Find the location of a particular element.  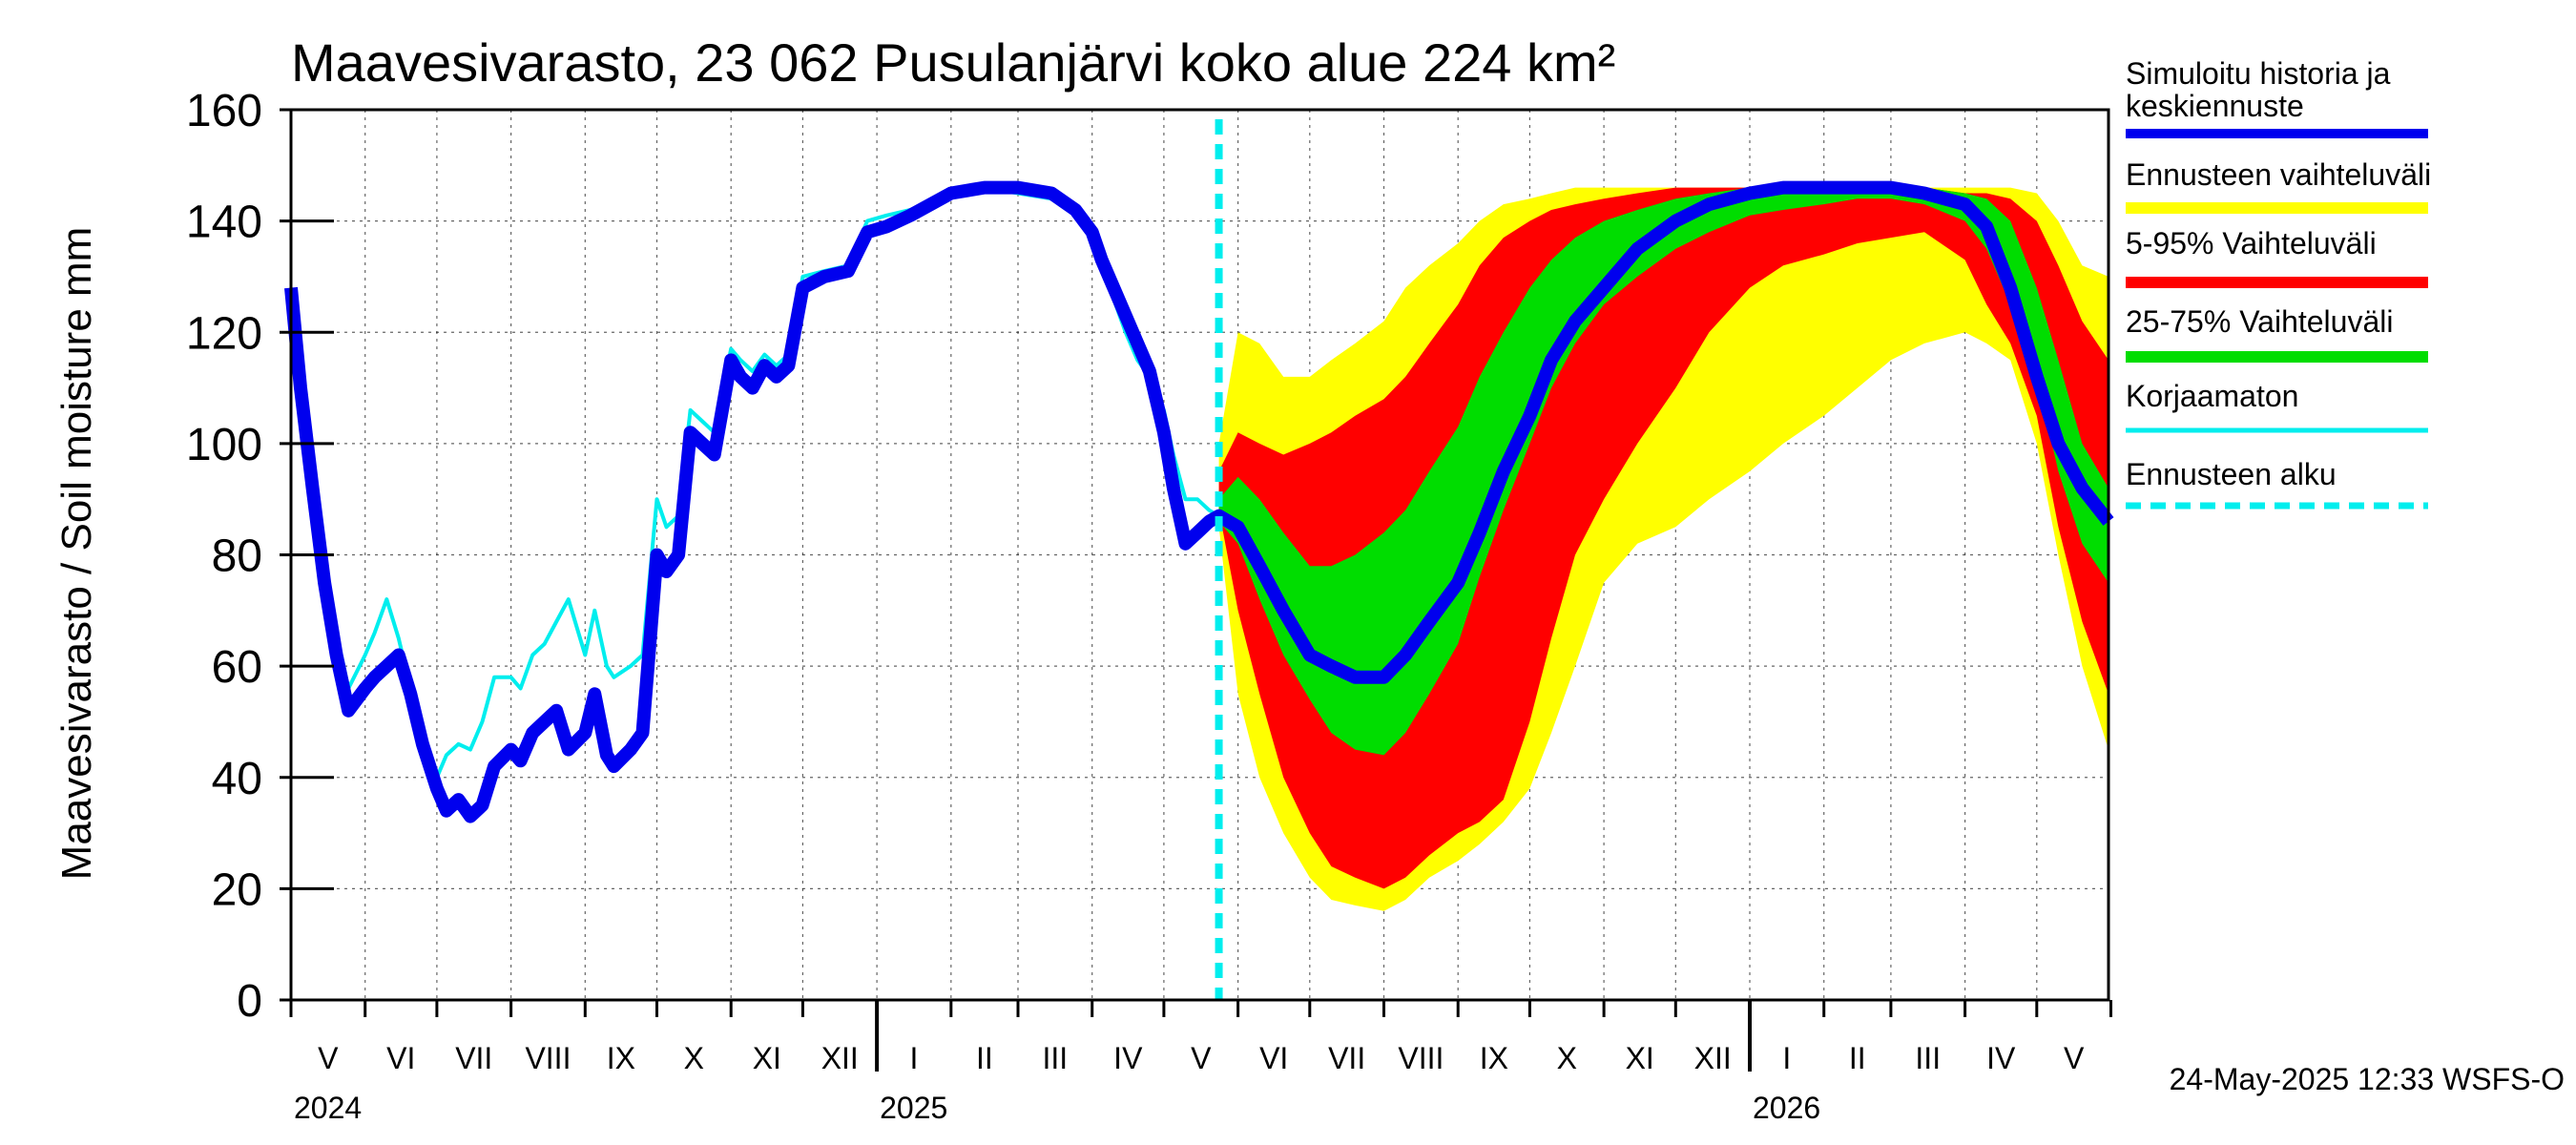

y-tick-label: 40 is located at coordinates (237, 779).